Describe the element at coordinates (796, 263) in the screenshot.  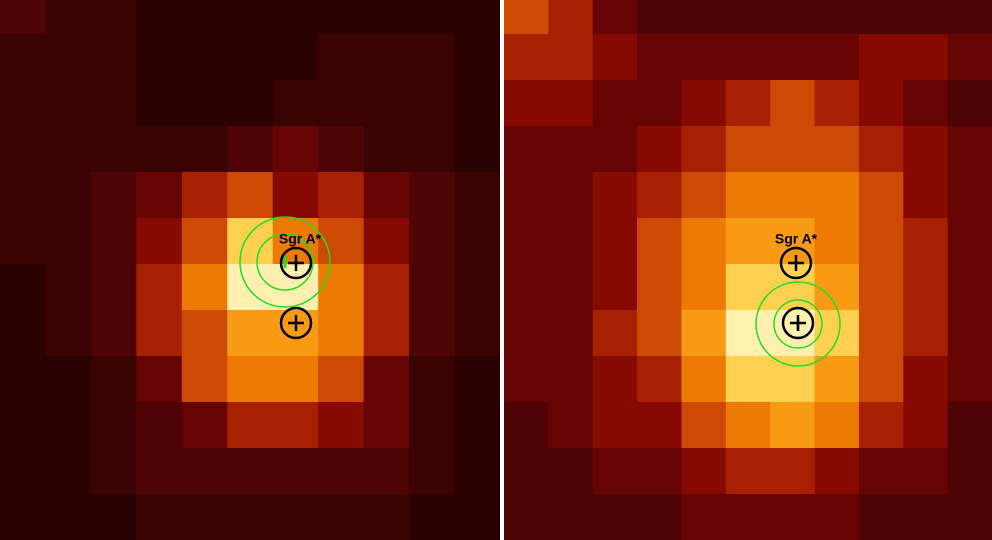
I see `source-marker` at that location.